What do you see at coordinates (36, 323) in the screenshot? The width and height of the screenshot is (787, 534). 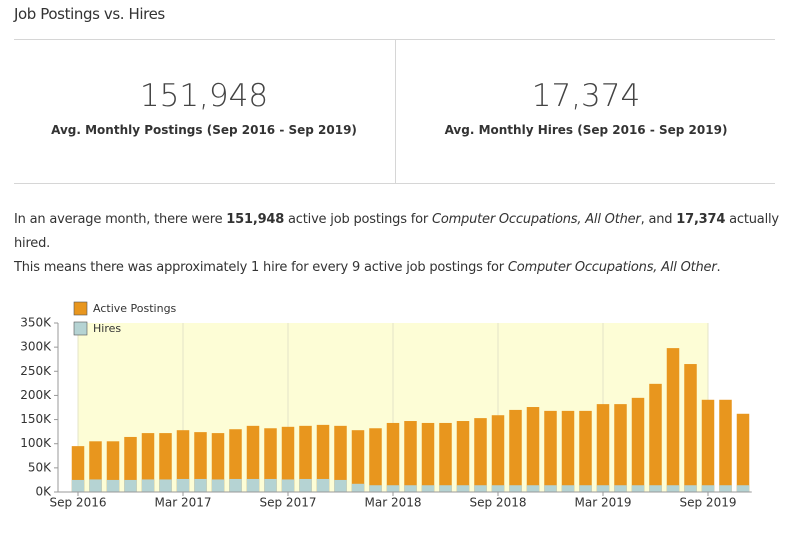 I see `y-tick-label: 350K` at bounding box center [36, 323].